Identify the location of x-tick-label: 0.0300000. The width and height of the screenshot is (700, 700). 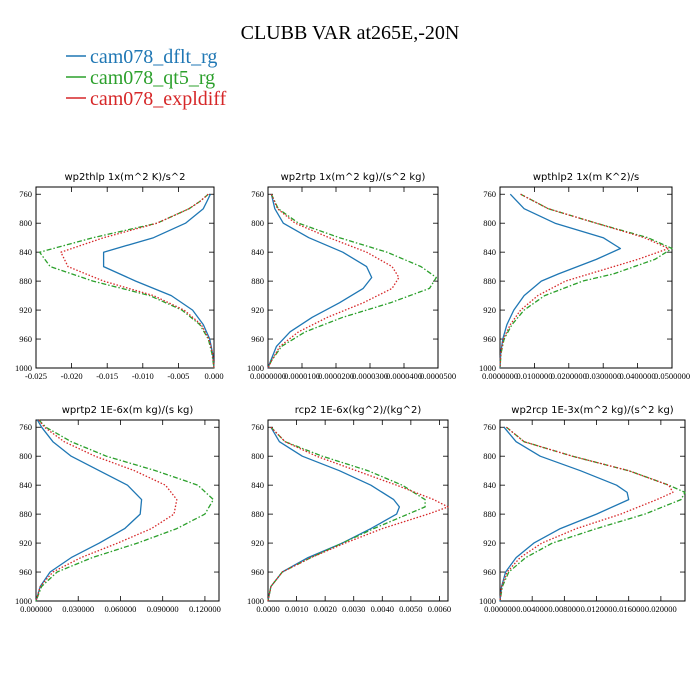
(603, 376).